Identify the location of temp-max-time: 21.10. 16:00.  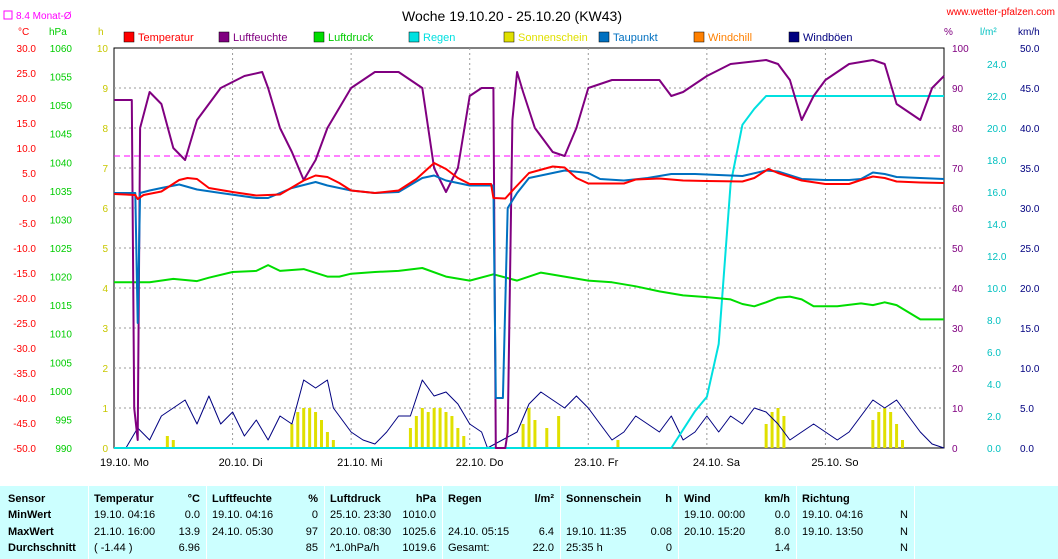
(125, 532).